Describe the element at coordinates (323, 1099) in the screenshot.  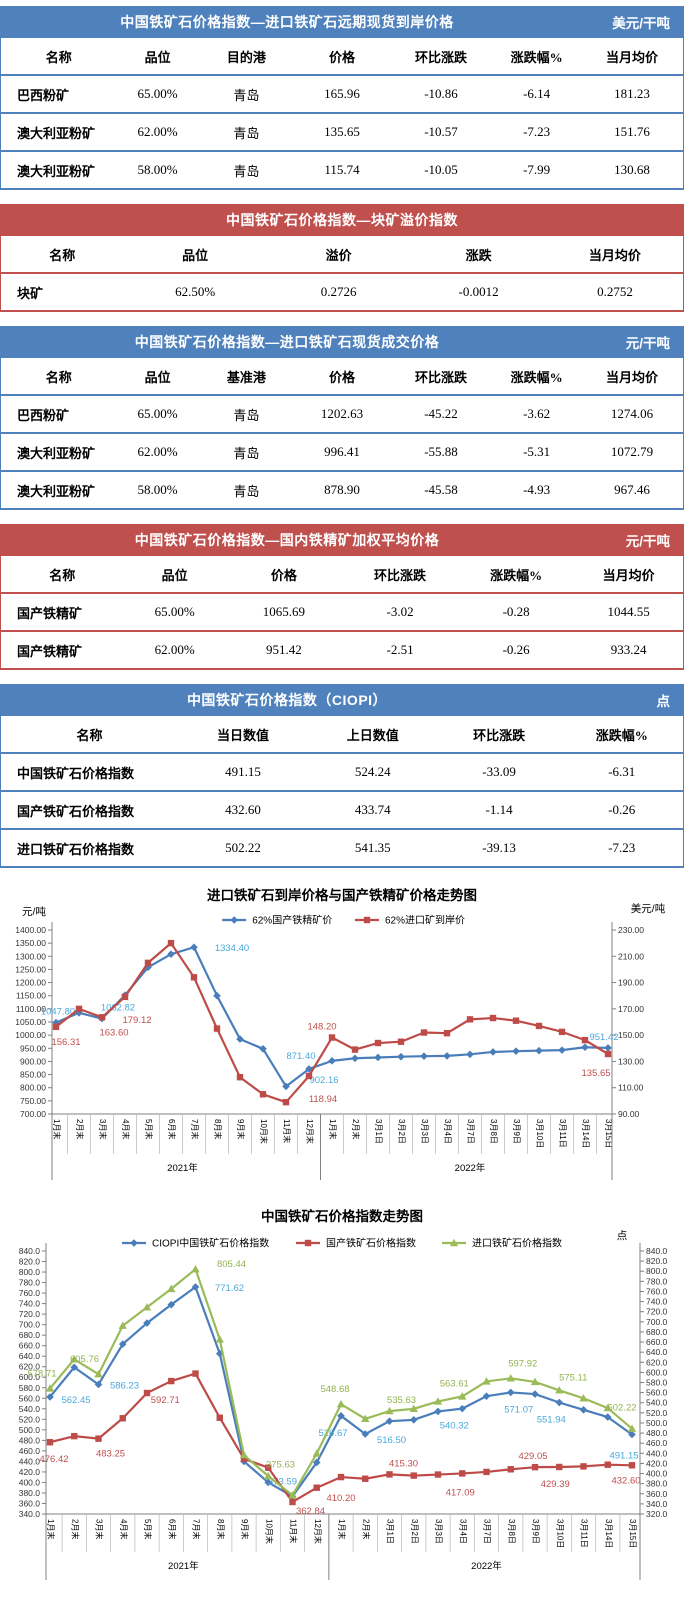
I see `svg-text: 118.94` at that location.